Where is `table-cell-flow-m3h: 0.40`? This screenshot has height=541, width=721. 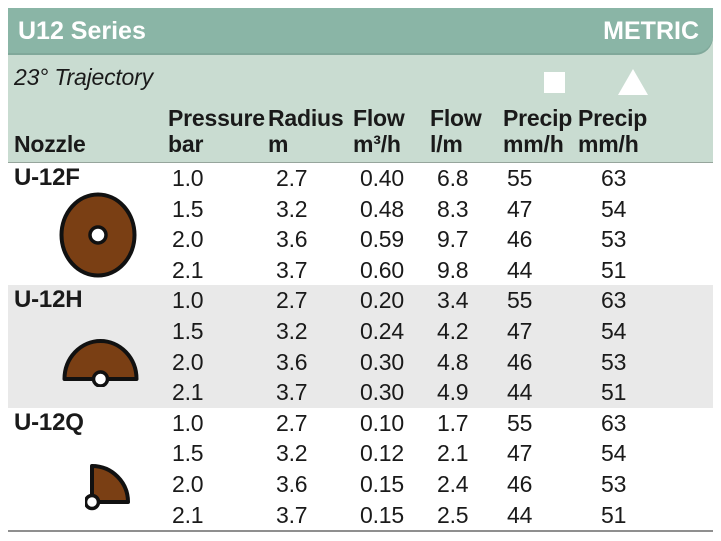
table-cell-flow-m3h: 0.40 is located at coordinates (382, 178).